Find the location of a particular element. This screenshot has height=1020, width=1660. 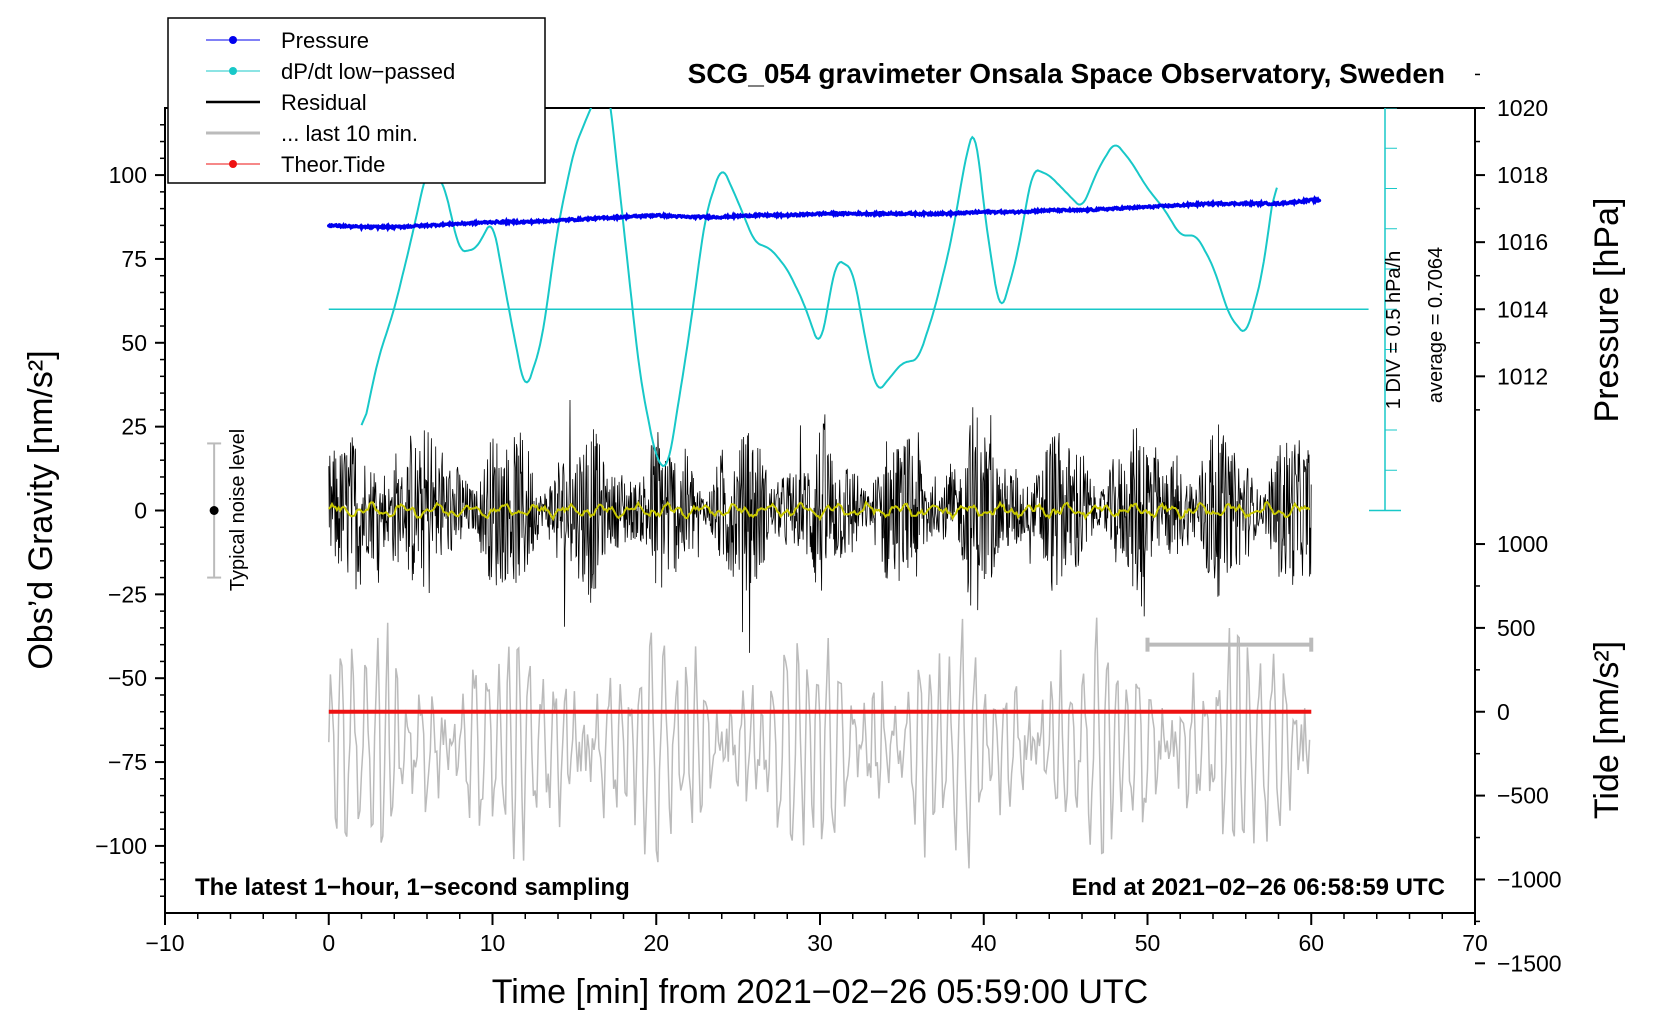

legend-label-last10: ... last 10 min. is located at coordinates (349, 133).